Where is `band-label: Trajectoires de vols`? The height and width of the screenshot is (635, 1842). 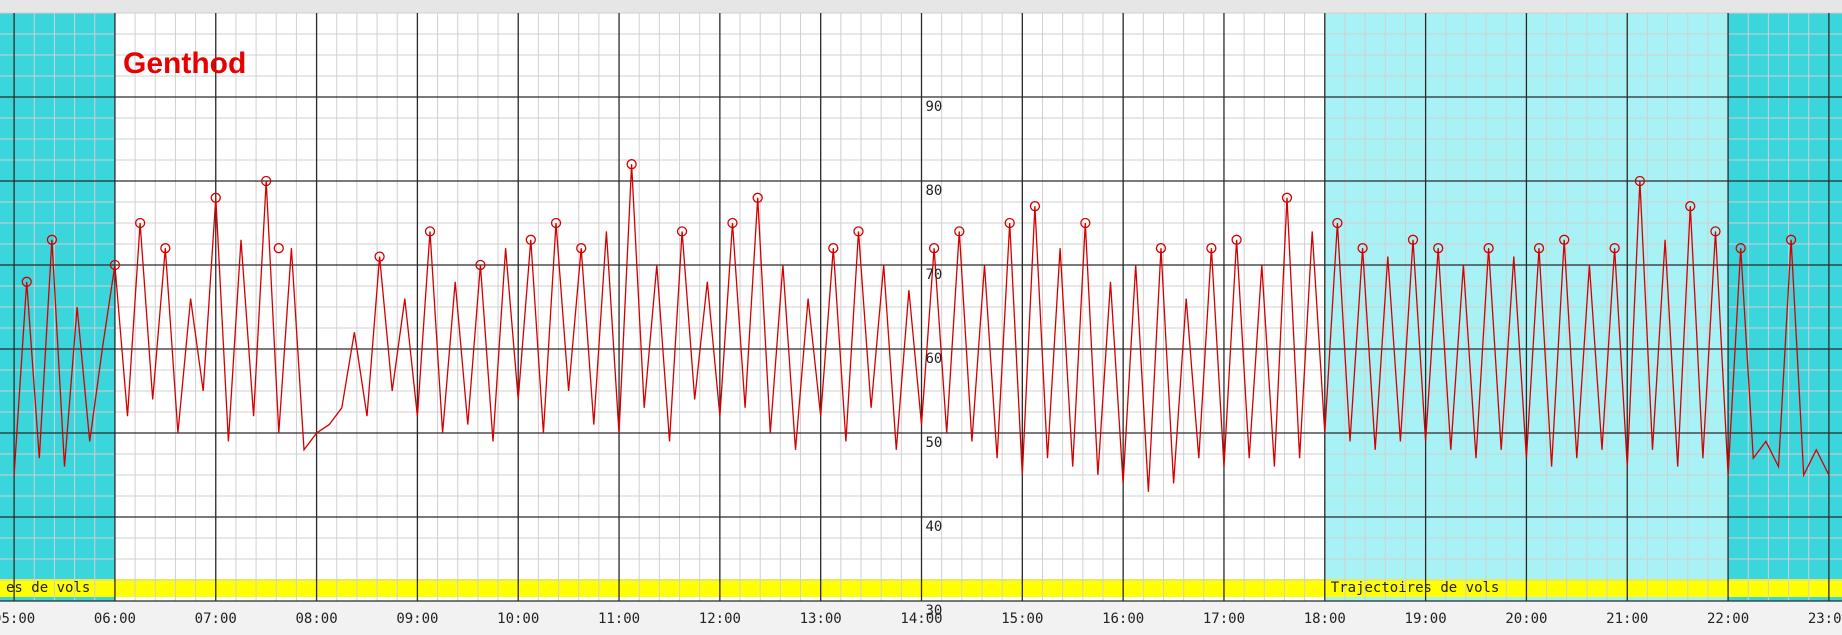
band-label: Trajectoires de vols is located at coordinates (1415, 588).